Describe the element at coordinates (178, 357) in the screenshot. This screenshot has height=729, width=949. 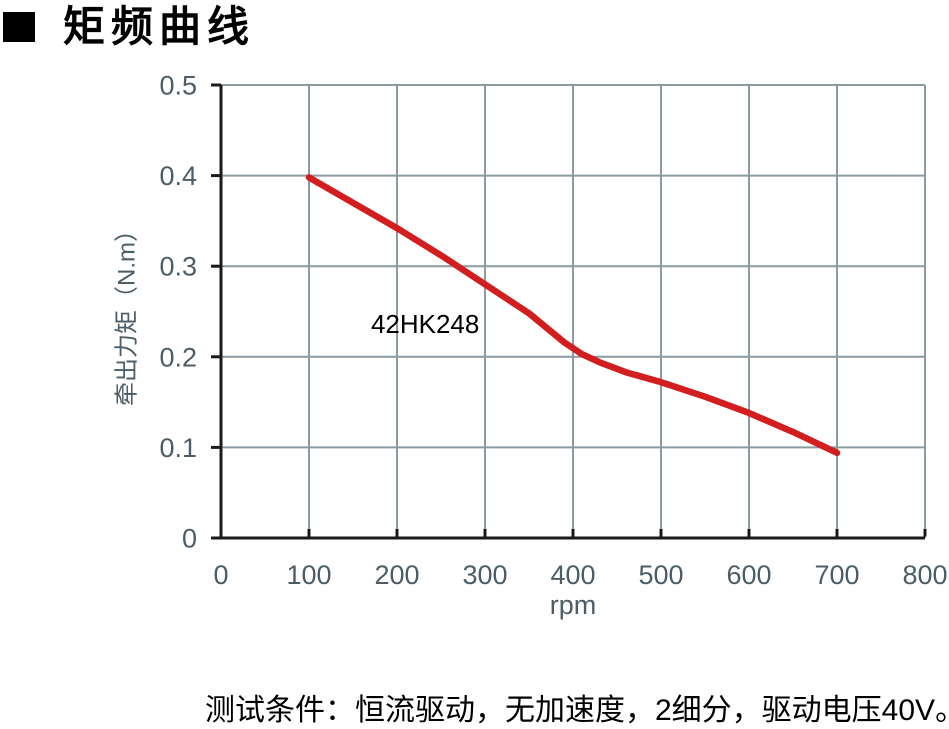
I see `y-tick-label: 0.2` at that location.